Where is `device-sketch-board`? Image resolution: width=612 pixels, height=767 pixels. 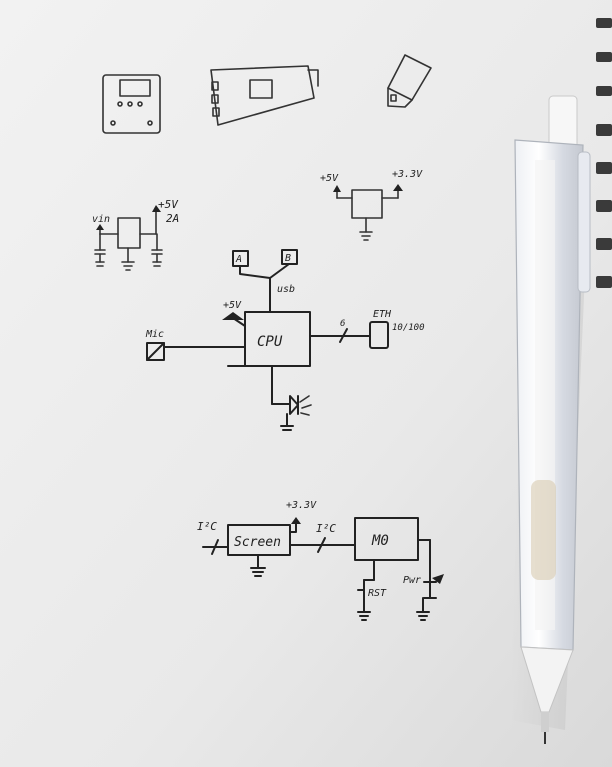
device-sketch-board is located at coordinates (264, 95).